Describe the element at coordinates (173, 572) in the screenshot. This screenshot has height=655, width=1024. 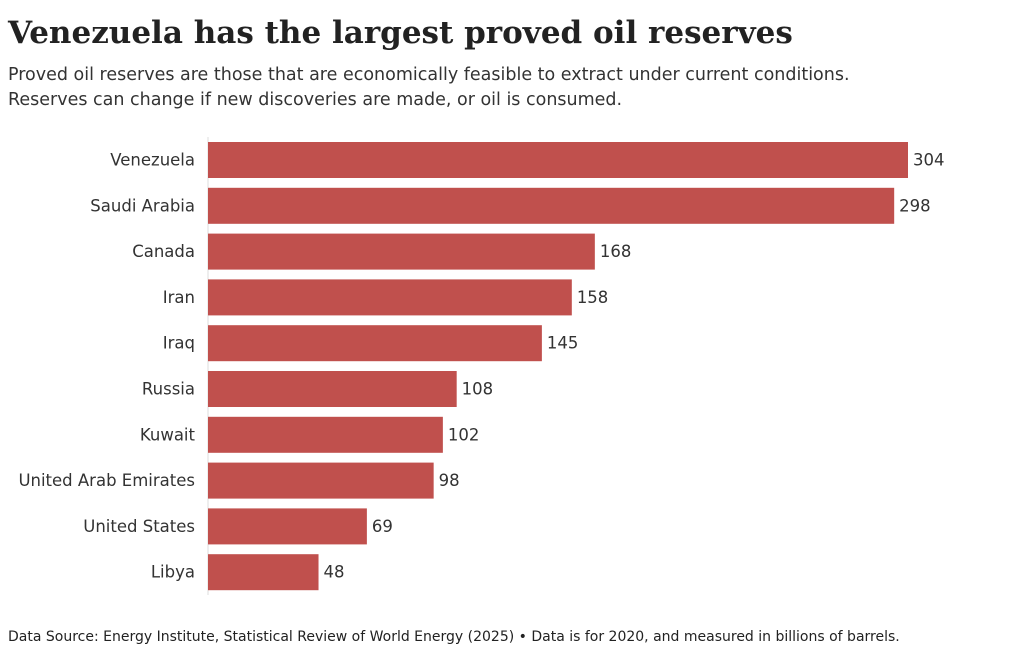
I see `y-tick-label: Libya` at that location.